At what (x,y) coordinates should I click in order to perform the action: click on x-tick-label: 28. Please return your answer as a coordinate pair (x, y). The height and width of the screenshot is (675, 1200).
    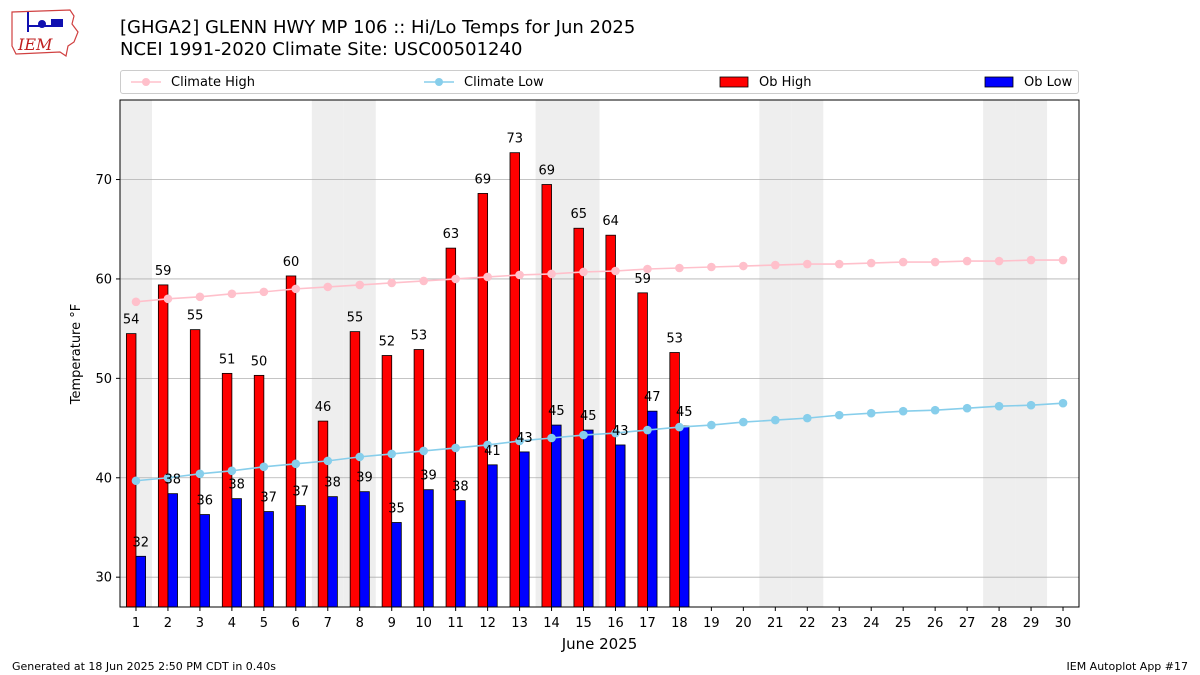
    Looking at the image, I should click on (999, 623).